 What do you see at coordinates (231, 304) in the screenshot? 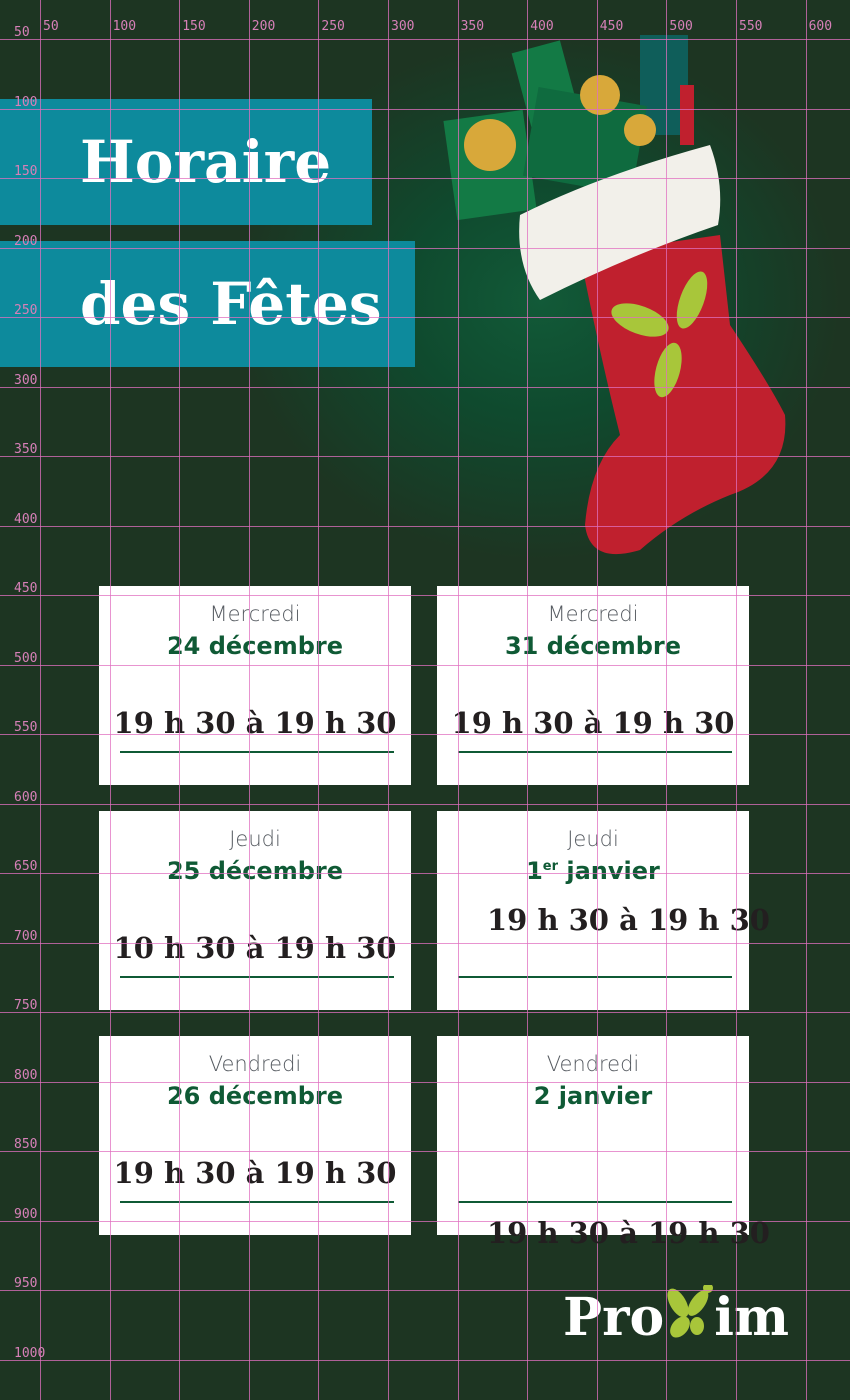
I see `title-line2: des Fêtes` at bounding box center [231, 304].